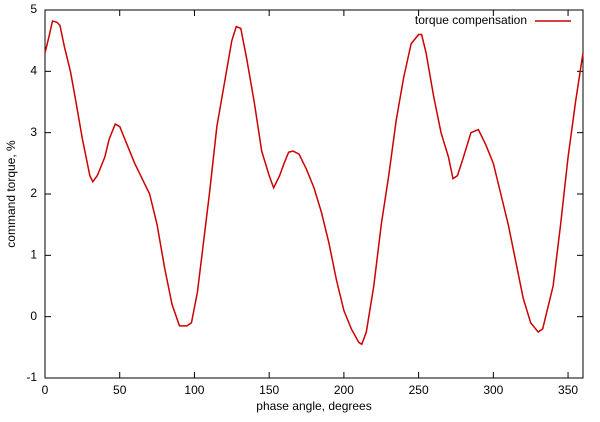 The width and height of the screenshot is (600, 422). Describe the element at coordinates (194, 390) in the screenshot. I see `x-tick-label: 100` at that location.